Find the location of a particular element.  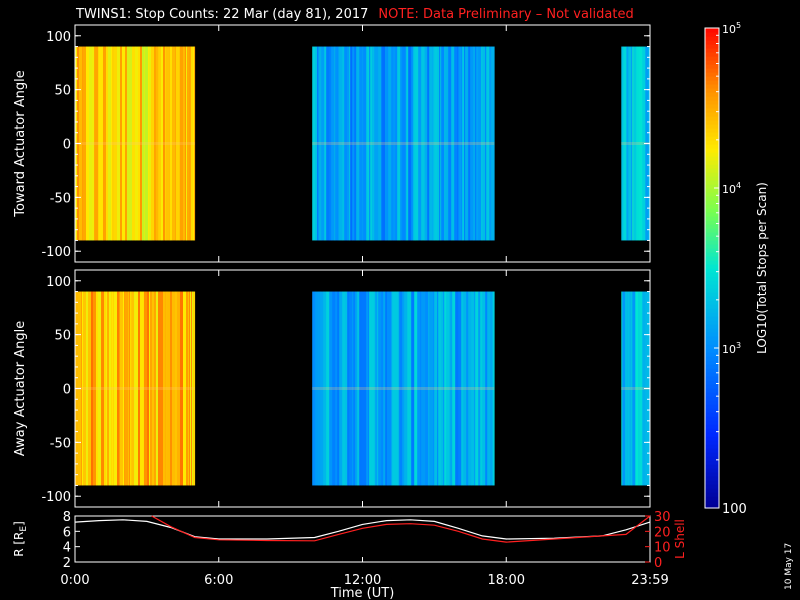

away-ytick-label: 0 is located at coordinates (67, 390).